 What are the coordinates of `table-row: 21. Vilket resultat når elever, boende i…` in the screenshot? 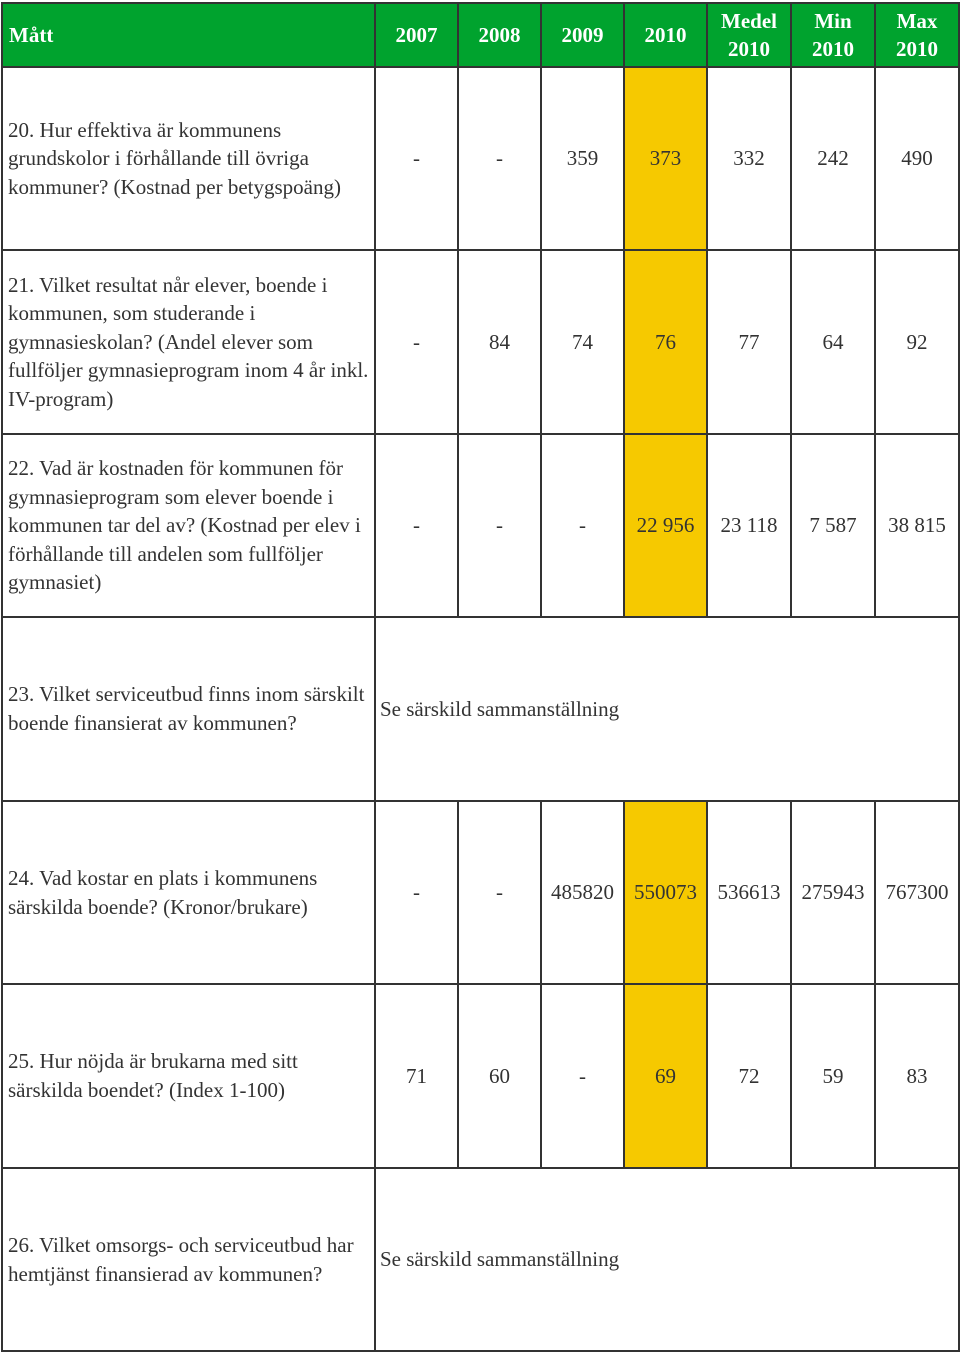 It's located at (480, 342).